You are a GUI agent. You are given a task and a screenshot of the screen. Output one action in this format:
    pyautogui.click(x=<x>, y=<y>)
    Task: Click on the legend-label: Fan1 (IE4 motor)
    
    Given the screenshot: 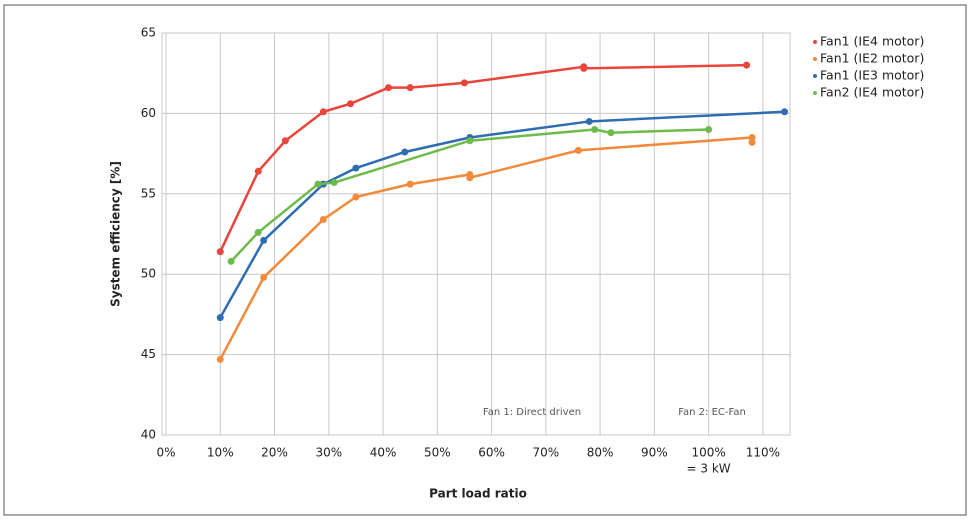 What is the action you would take?
    pyautogui.click(x=872, y=41)
    